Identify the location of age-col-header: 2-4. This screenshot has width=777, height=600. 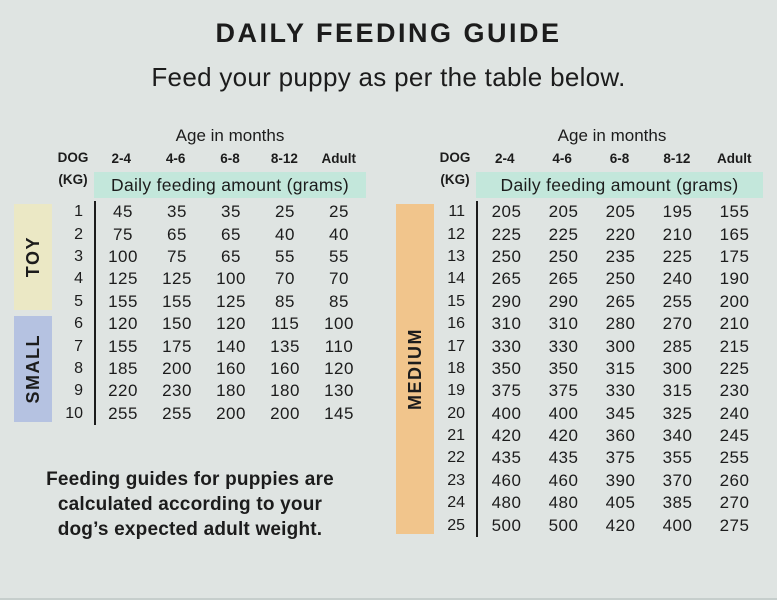
(121, 158).